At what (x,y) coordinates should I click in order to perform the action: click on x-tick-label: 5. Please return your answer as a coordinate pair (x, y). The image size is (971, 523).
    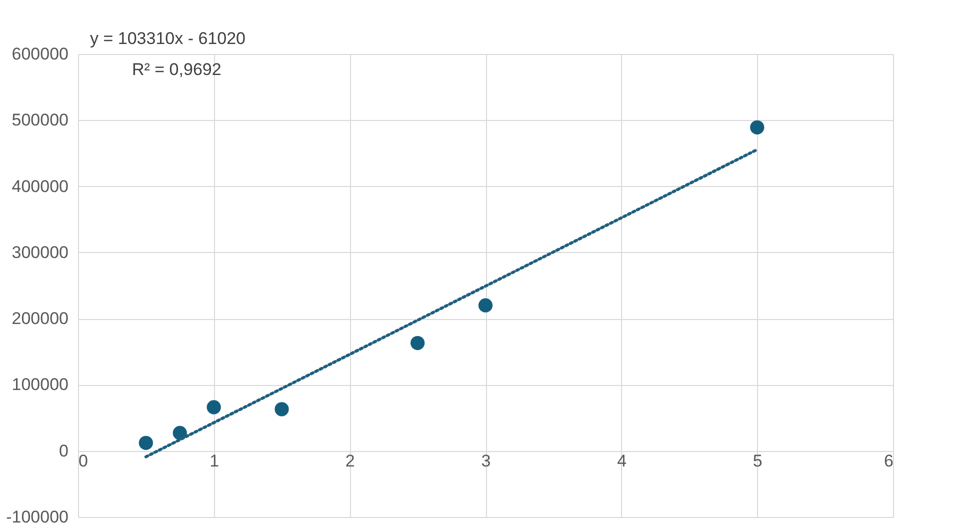
    Looking at the image, I should click on (757, 460).